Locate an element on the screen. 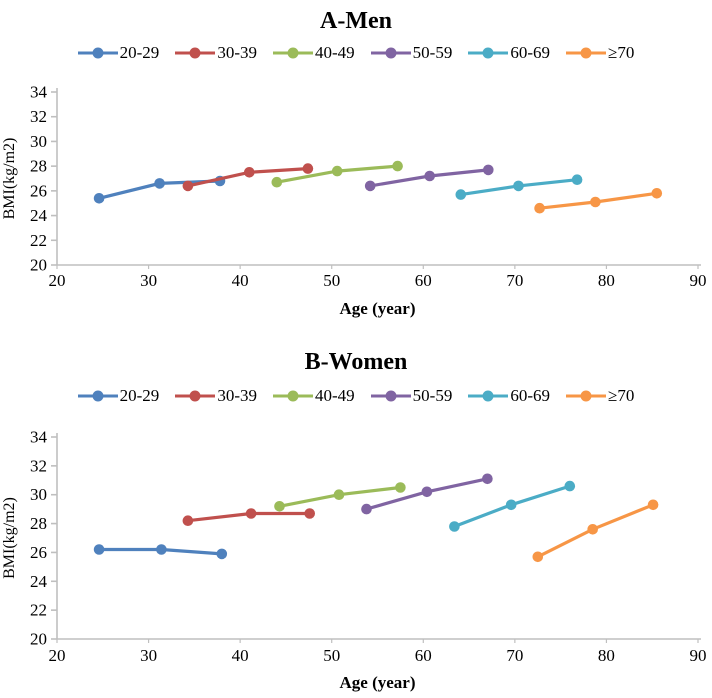  chart-legend-a-men: 20-29 30-39 40-49 50-59 60-69 ≥70 is located at coordinates (356, 53).